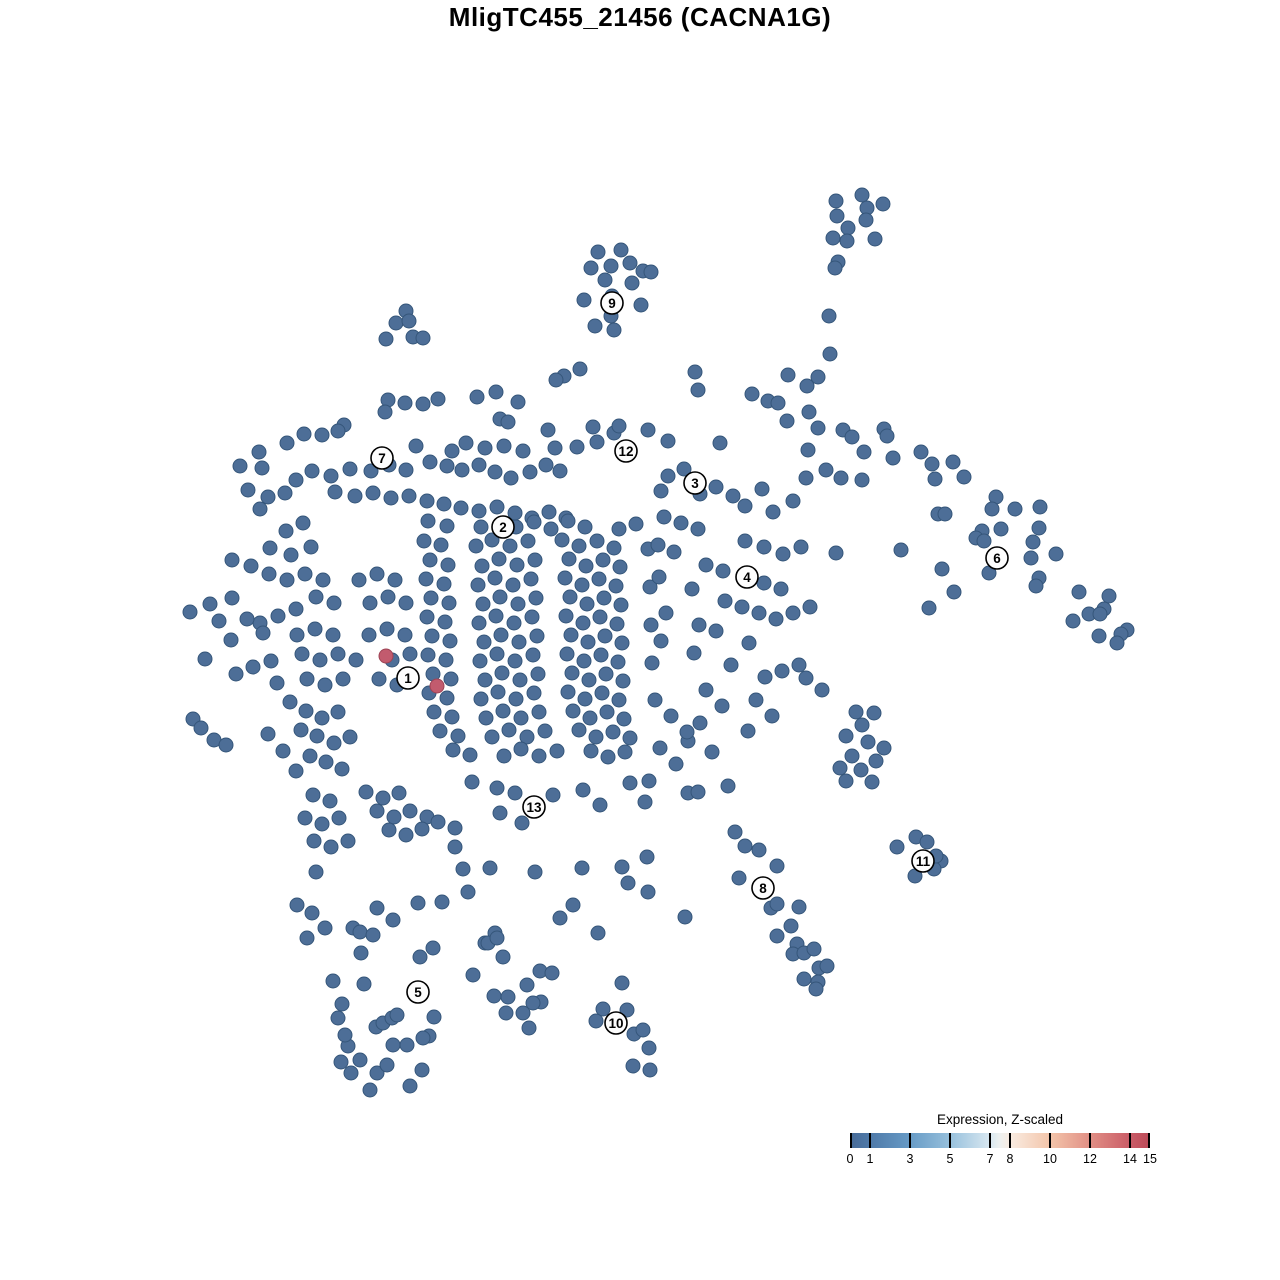 This screenshot has height=1280, width=1280. What do you see at coordinates (437, 686) in the screenshot?
I see `highlight-point` at bounding box center [437, 686].